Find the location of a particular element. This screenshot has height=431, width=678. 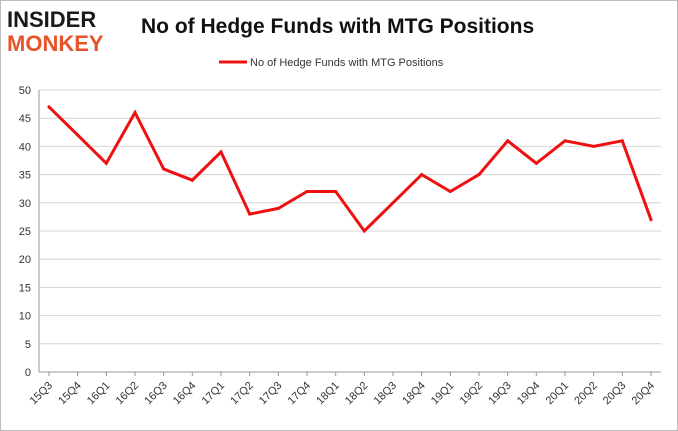

y-tick-label: 15 is located at coordinates (25, 288).